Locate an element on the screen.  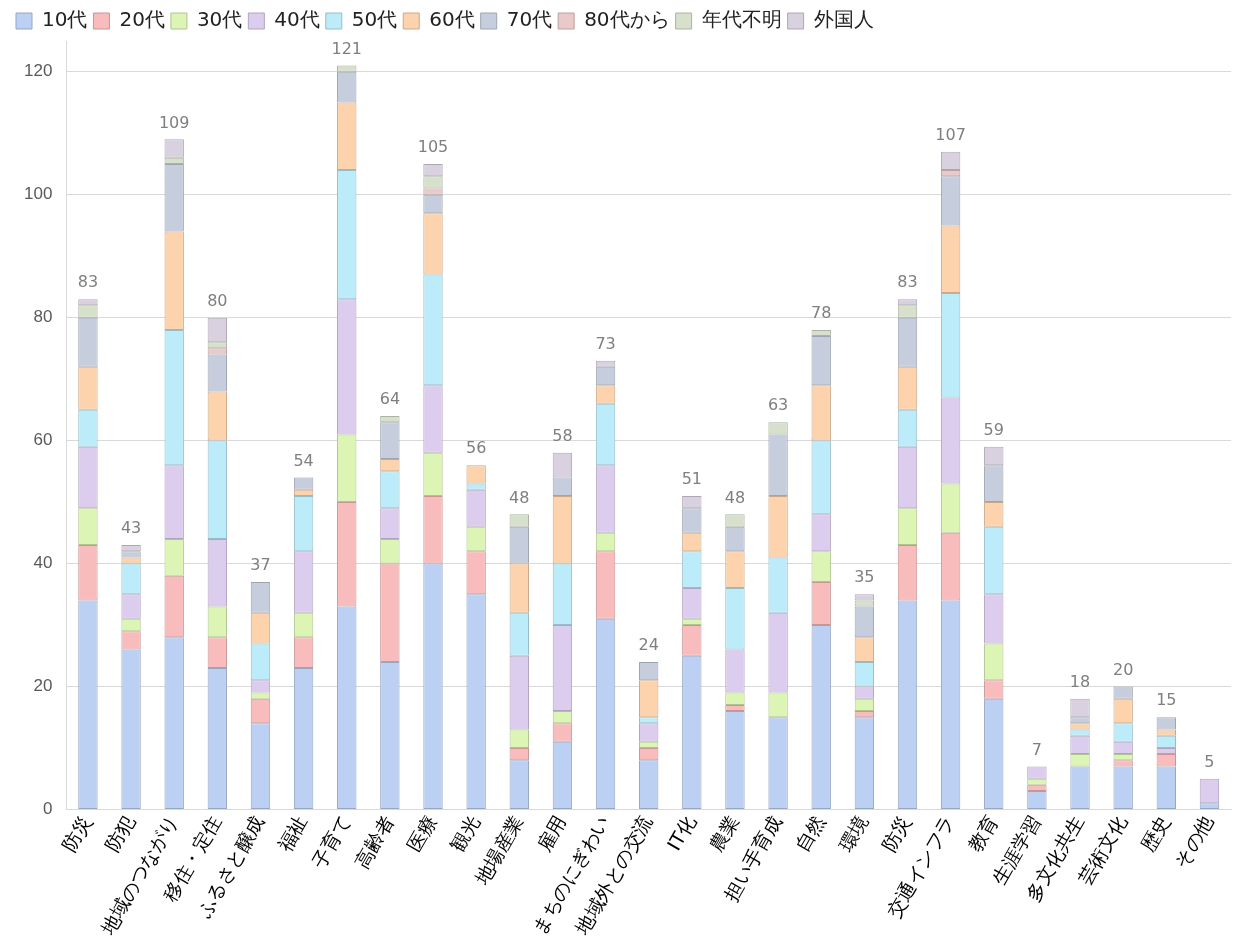
total-label: 78 is located at coordinates (821, 313).